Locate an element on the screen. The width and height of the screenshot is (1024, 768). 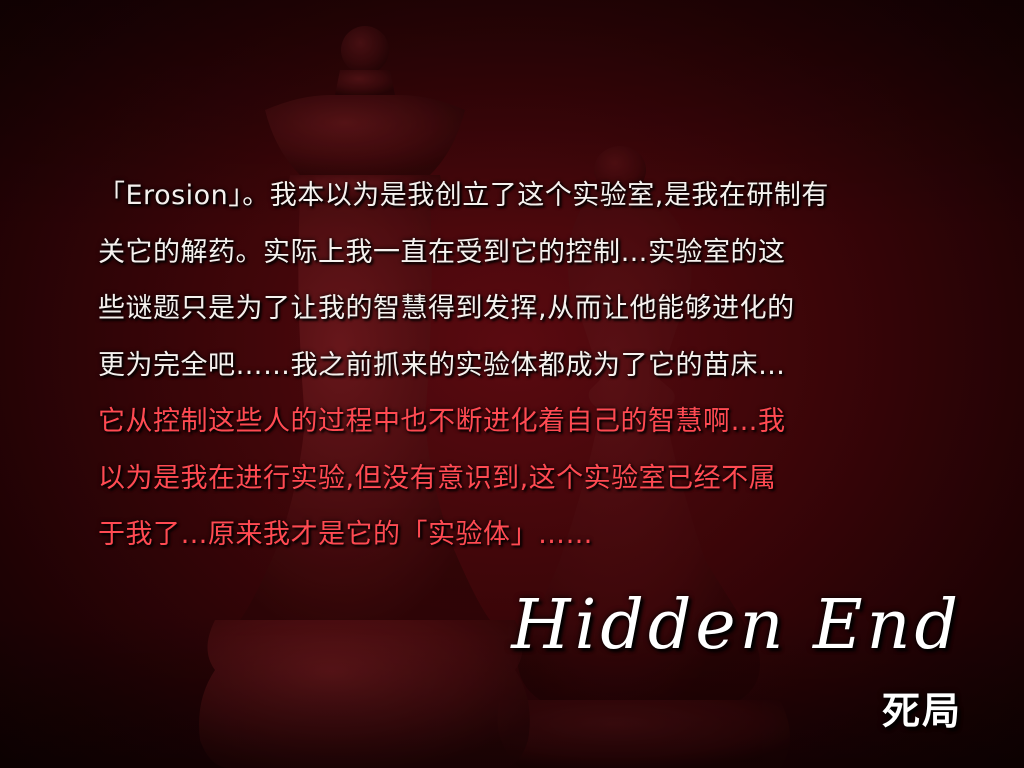
story-line: 「Erosion」。我本以为是我创立了这个实验室,是我在研制有 is located at coordinates (463, 195).